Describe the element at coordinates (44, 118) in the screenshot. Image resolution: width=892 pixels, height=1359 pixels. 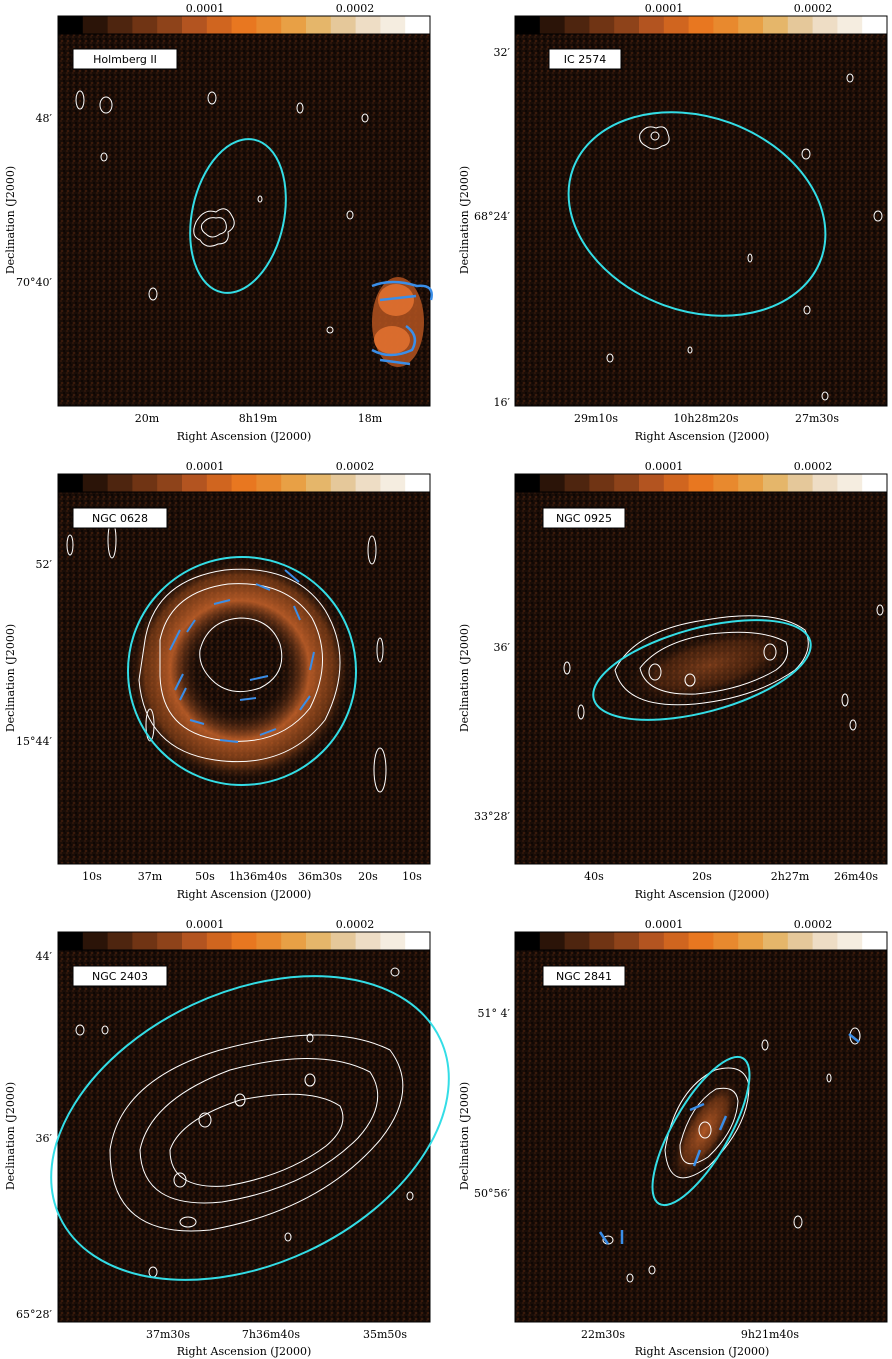
I see `y-tick-label: 48′` at that location.